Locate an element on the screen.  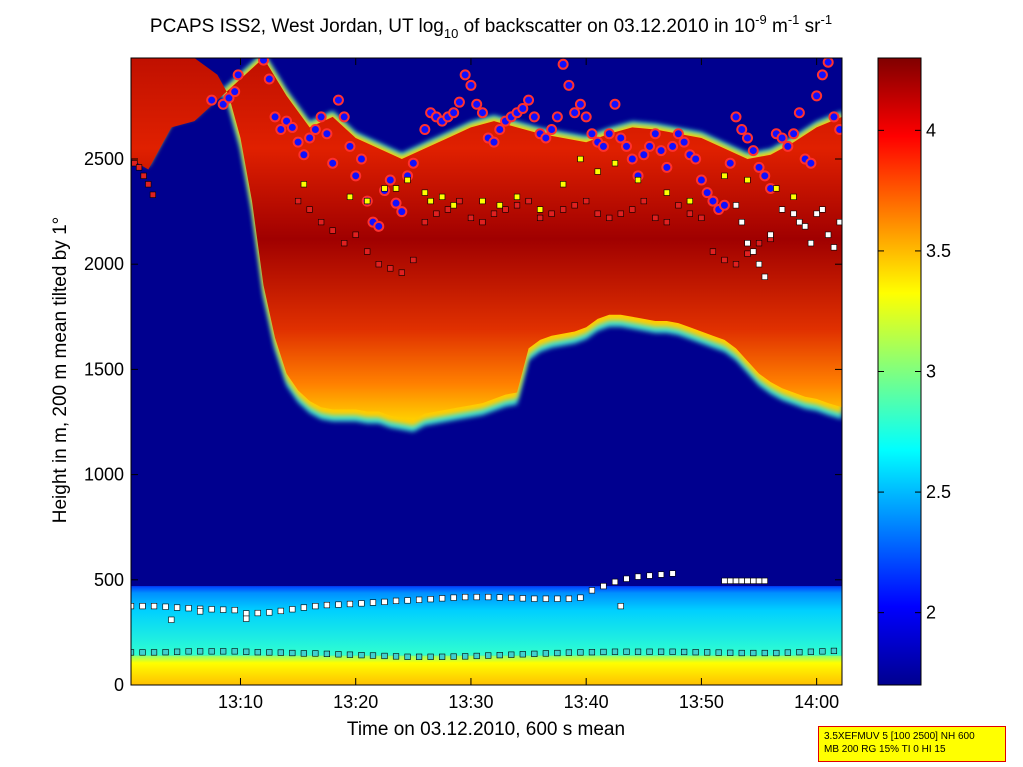
info-line-2: MB 200 RG 15% TI 0 HI 15 is located at coordinates (885, 749).